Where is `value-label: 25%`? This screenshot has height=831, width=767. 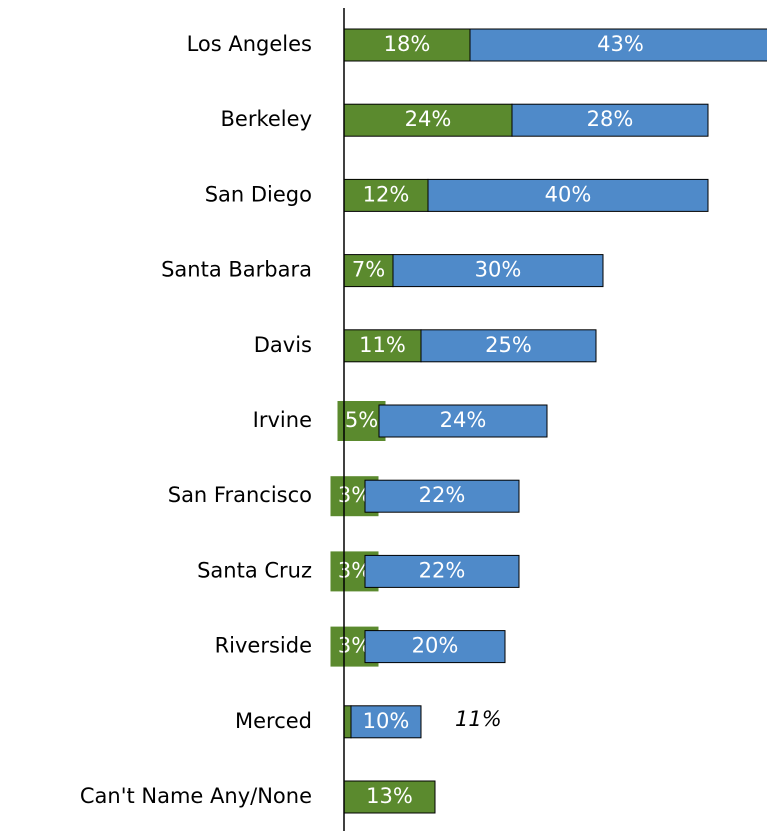 value-label: 25% is located at coordinates (508, 345).